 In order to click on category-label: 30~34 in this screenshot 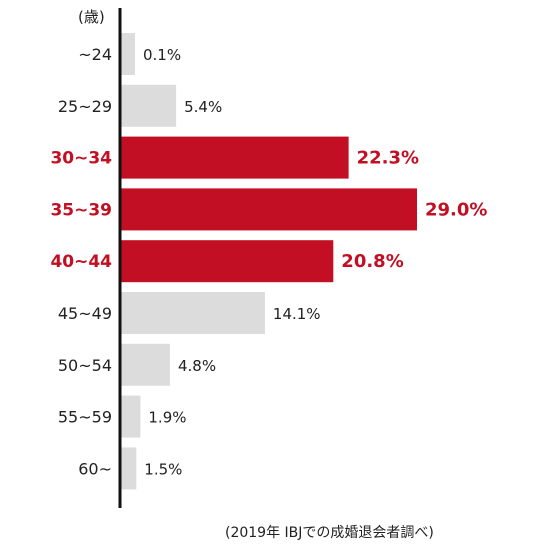, I will do `click(81, 159)`.